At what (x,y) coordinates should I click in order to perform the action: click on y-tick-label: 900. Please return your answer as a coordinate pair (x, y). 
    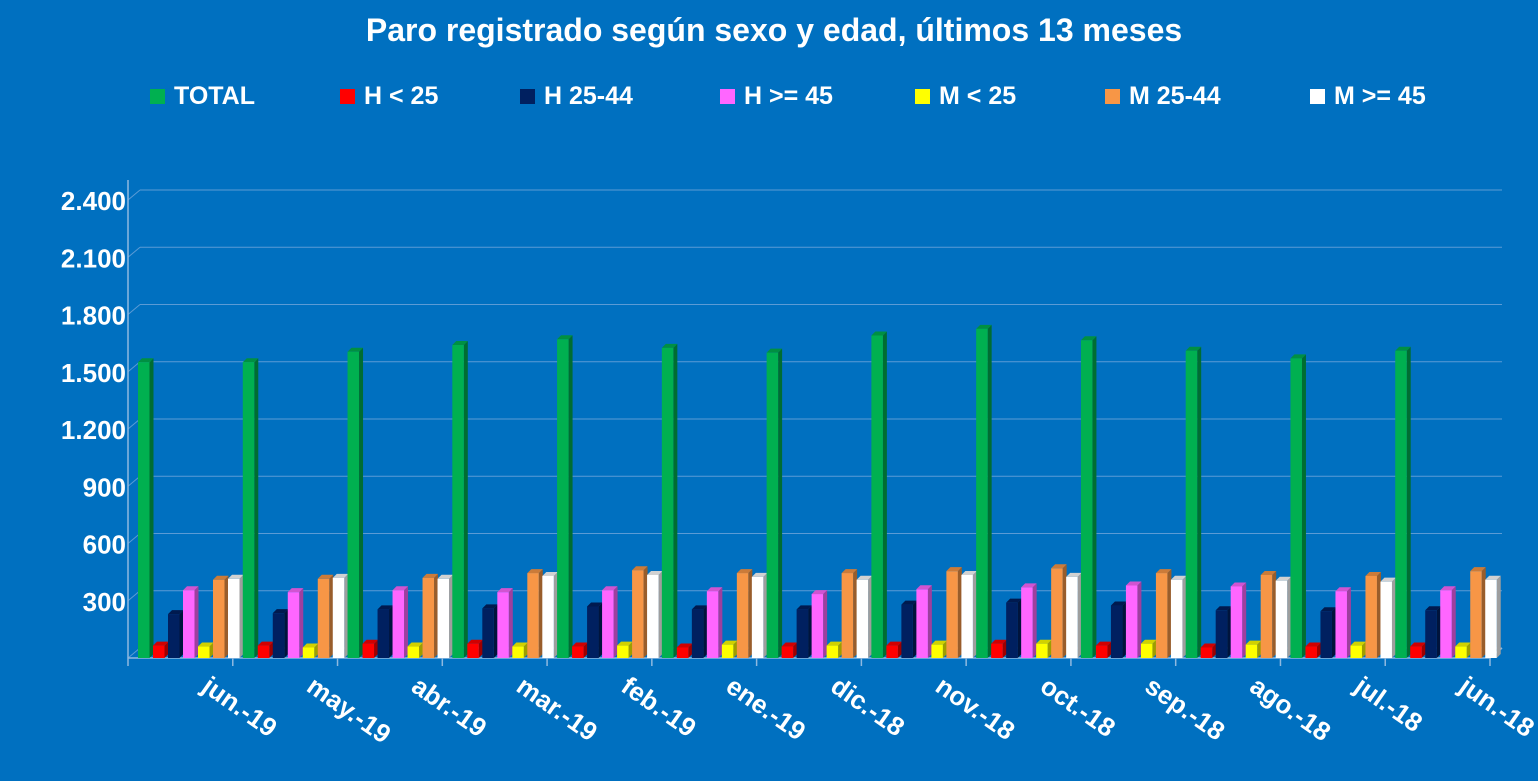
    Looking at the image, I should click on (104, 487).